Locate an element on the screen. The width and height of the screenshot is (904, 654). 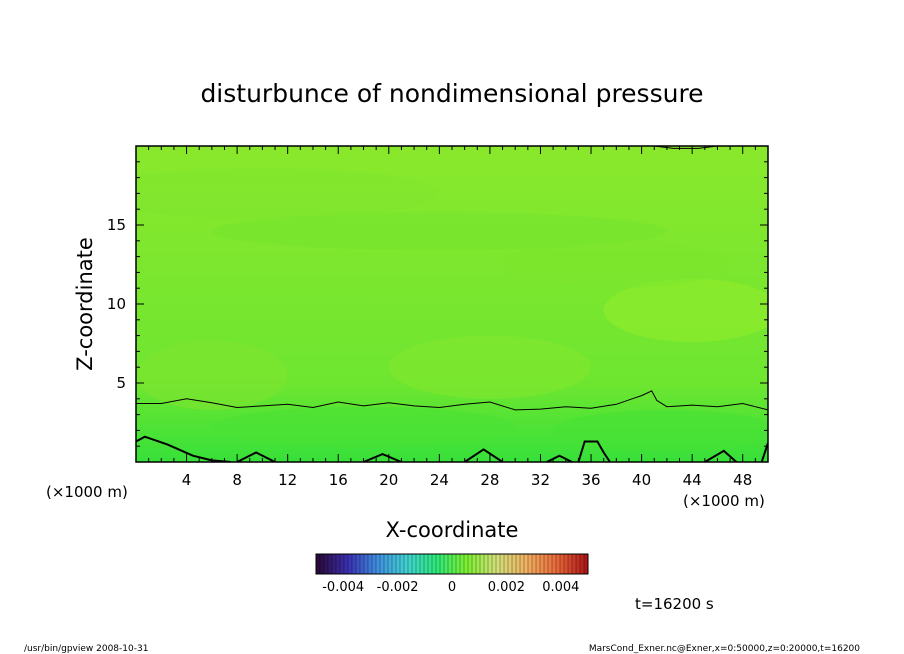
x-tick-label: 48 is located at coordinates (742, 480).